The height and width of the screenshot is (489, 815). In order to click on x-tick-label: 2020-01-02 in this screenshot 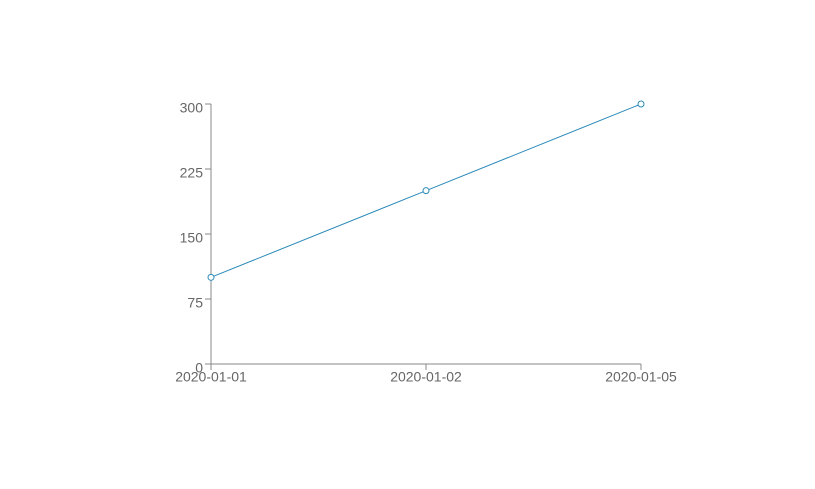, I will do `click(426, 377)`.